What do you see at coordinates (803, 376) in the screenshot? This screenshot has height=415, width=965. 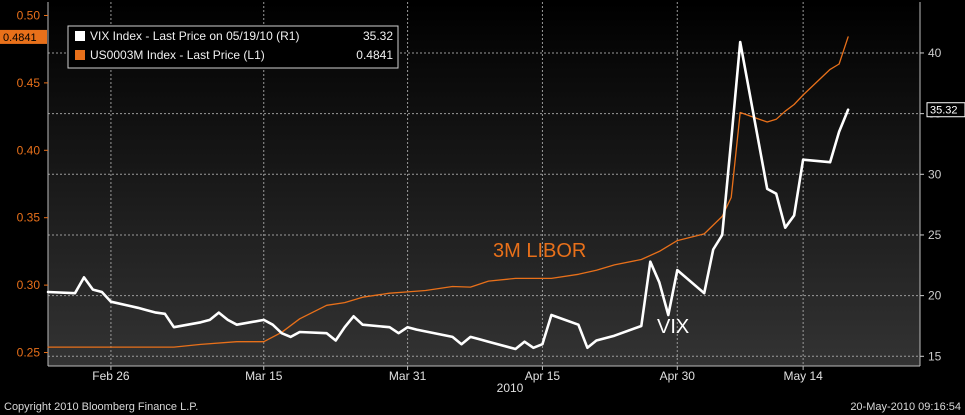 I see `x-tick-label: May 14` at bounding box center [803, 376].